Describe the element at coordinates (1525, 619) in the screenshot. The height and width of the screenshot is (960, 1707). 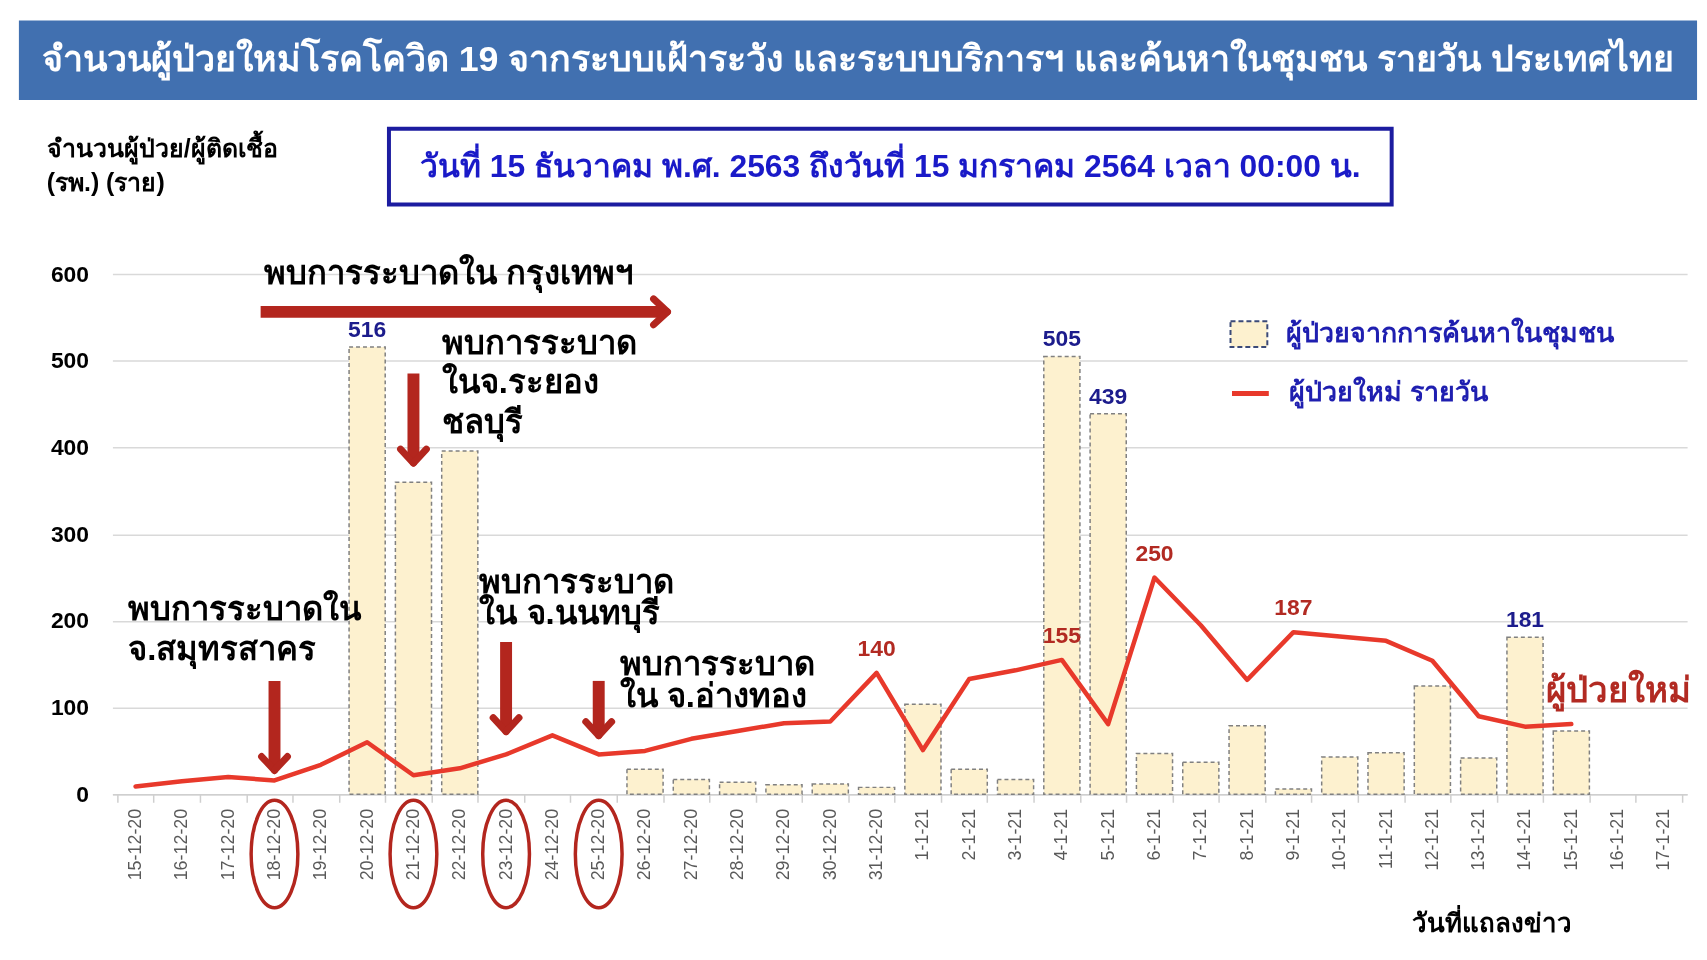
I see `data-label: 181` at that location.